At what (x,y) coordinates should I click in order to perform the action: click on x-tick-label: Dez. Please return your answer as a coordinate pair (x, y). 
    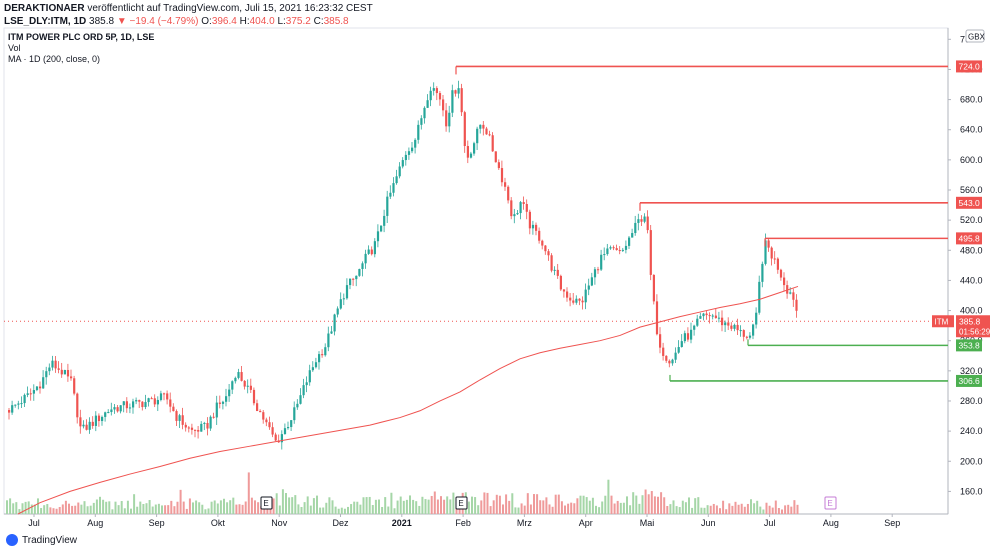
    Looking at the image, I should click on (340, 523).